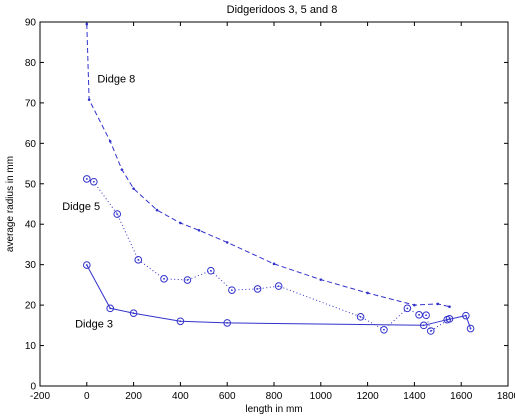 This screenshot has width=515, height=416. What do you see at coordinates (461, 396) in the screenshot?
I see `x-tick-label: 1600` at bounding box center [461, 396].